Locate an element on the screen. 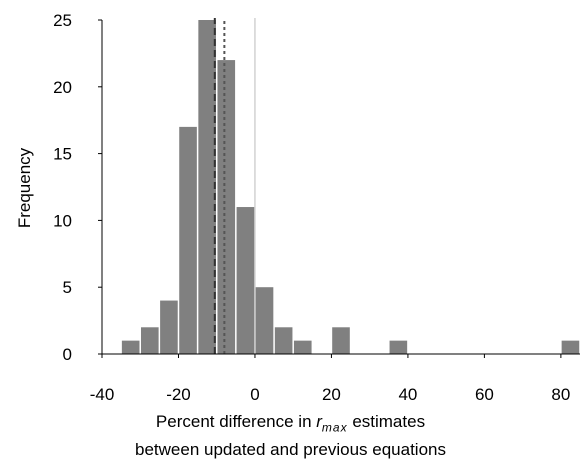 The width and height of the screenshot is (581, 464). y-tick-label: 0 is located at coordinates (67, 354).